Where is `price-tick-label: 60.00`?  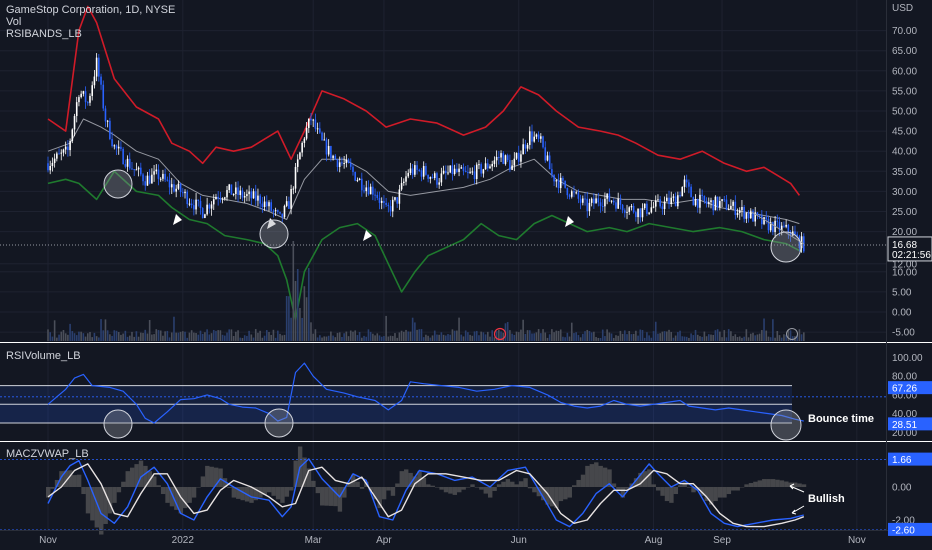
price-tick-label: 60.00 is located at coordinates (904, 71).